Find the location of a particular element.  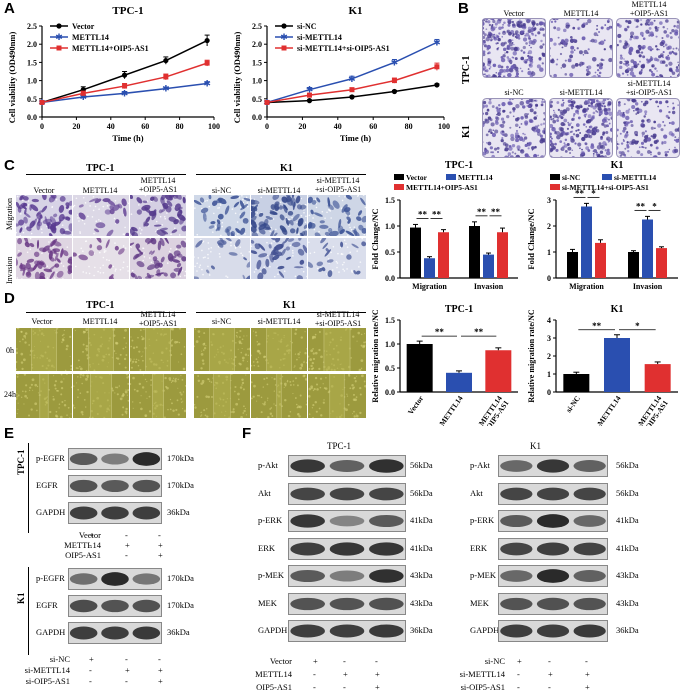

x-tick-label: 60 is located at coordinates (145, 126).